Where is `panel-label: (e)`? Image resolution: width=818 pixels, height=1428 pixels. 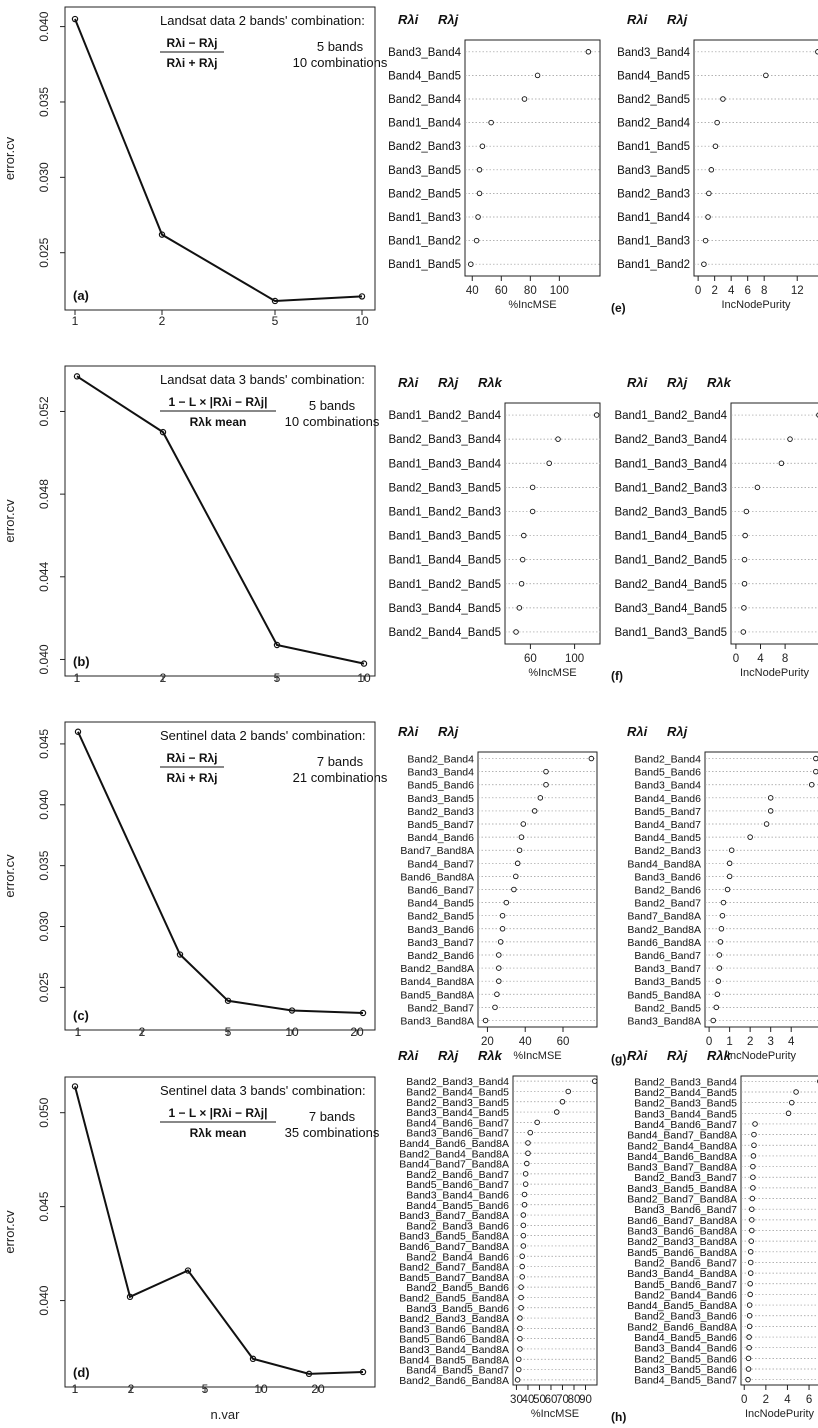 panel-label: (e) is located at coordinates (618, 308).